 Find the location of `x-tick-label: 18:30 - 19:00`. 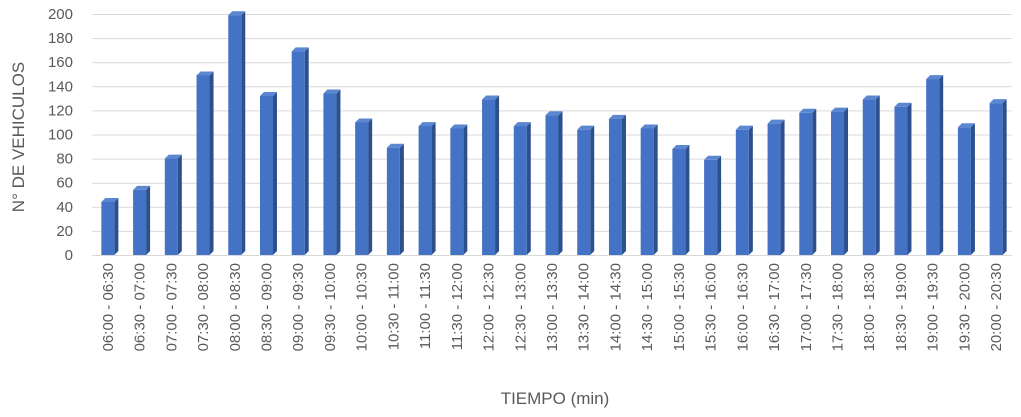

x-tick-label: 18:30 - 19:00 is located at coordinates (901, 307).